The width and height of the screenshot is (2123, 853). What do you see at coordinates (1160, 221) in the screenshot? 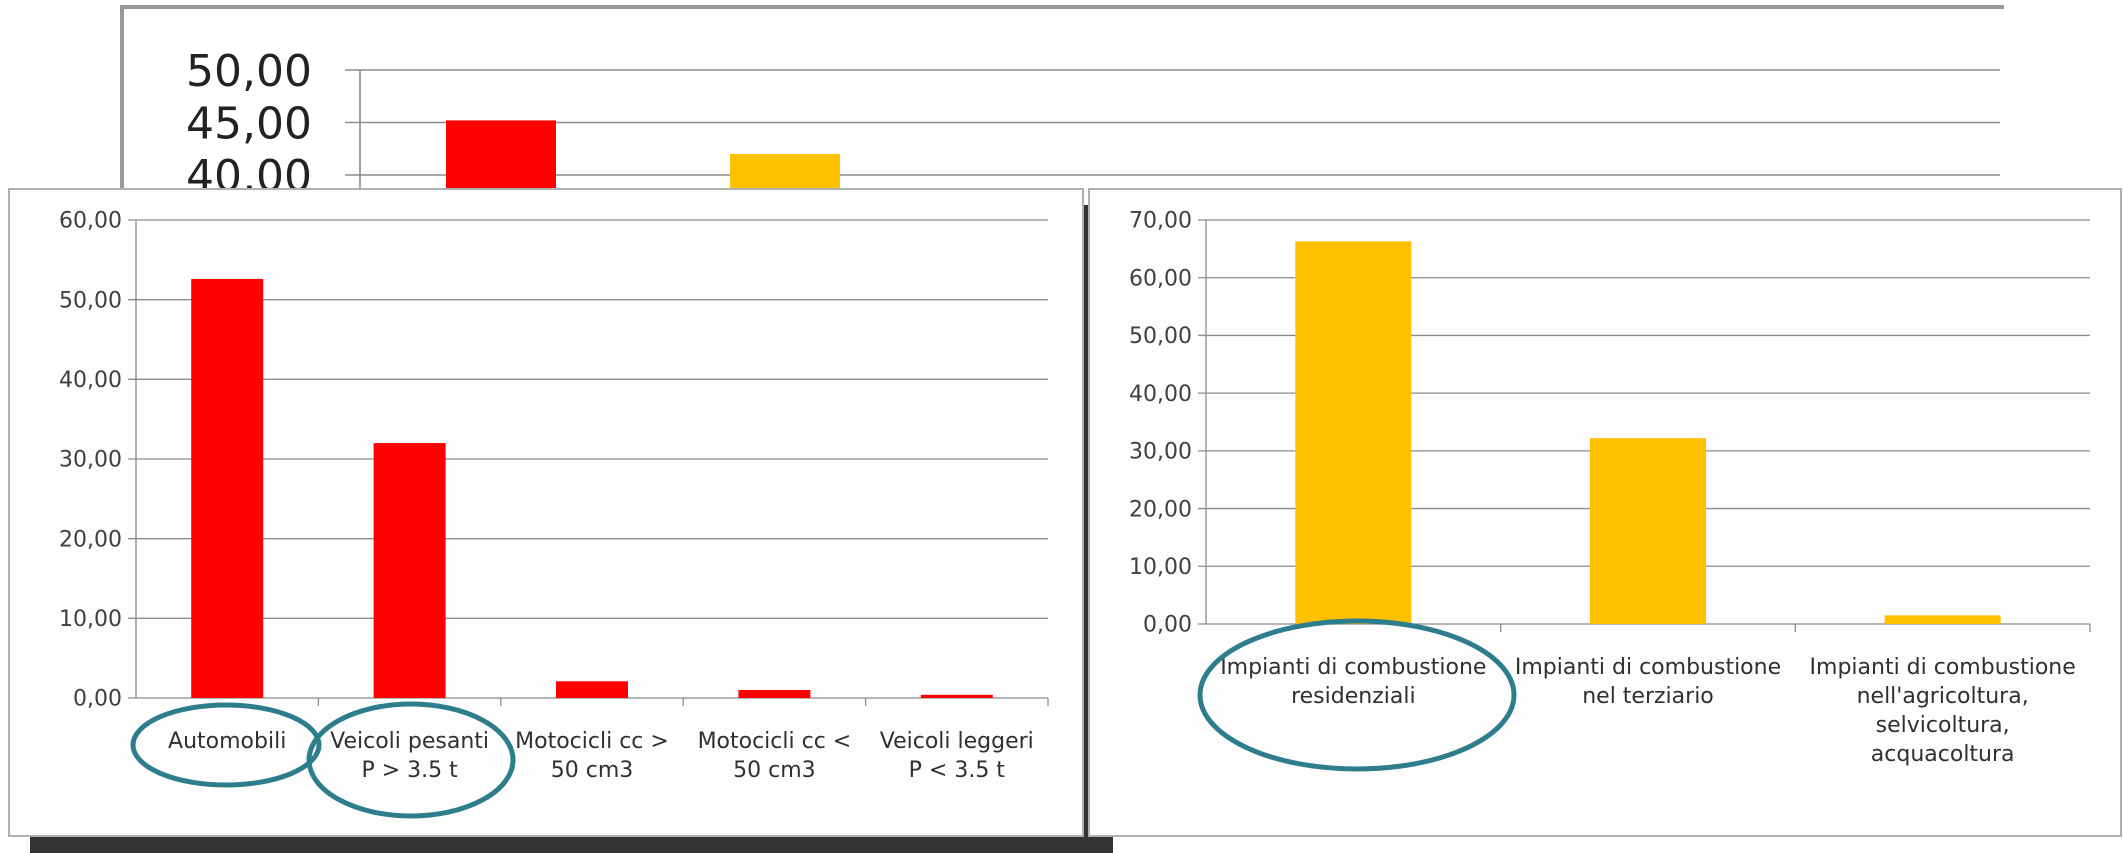
I see `combustion-y-tick-label: 70,00` at bounding box center [1160, 221].